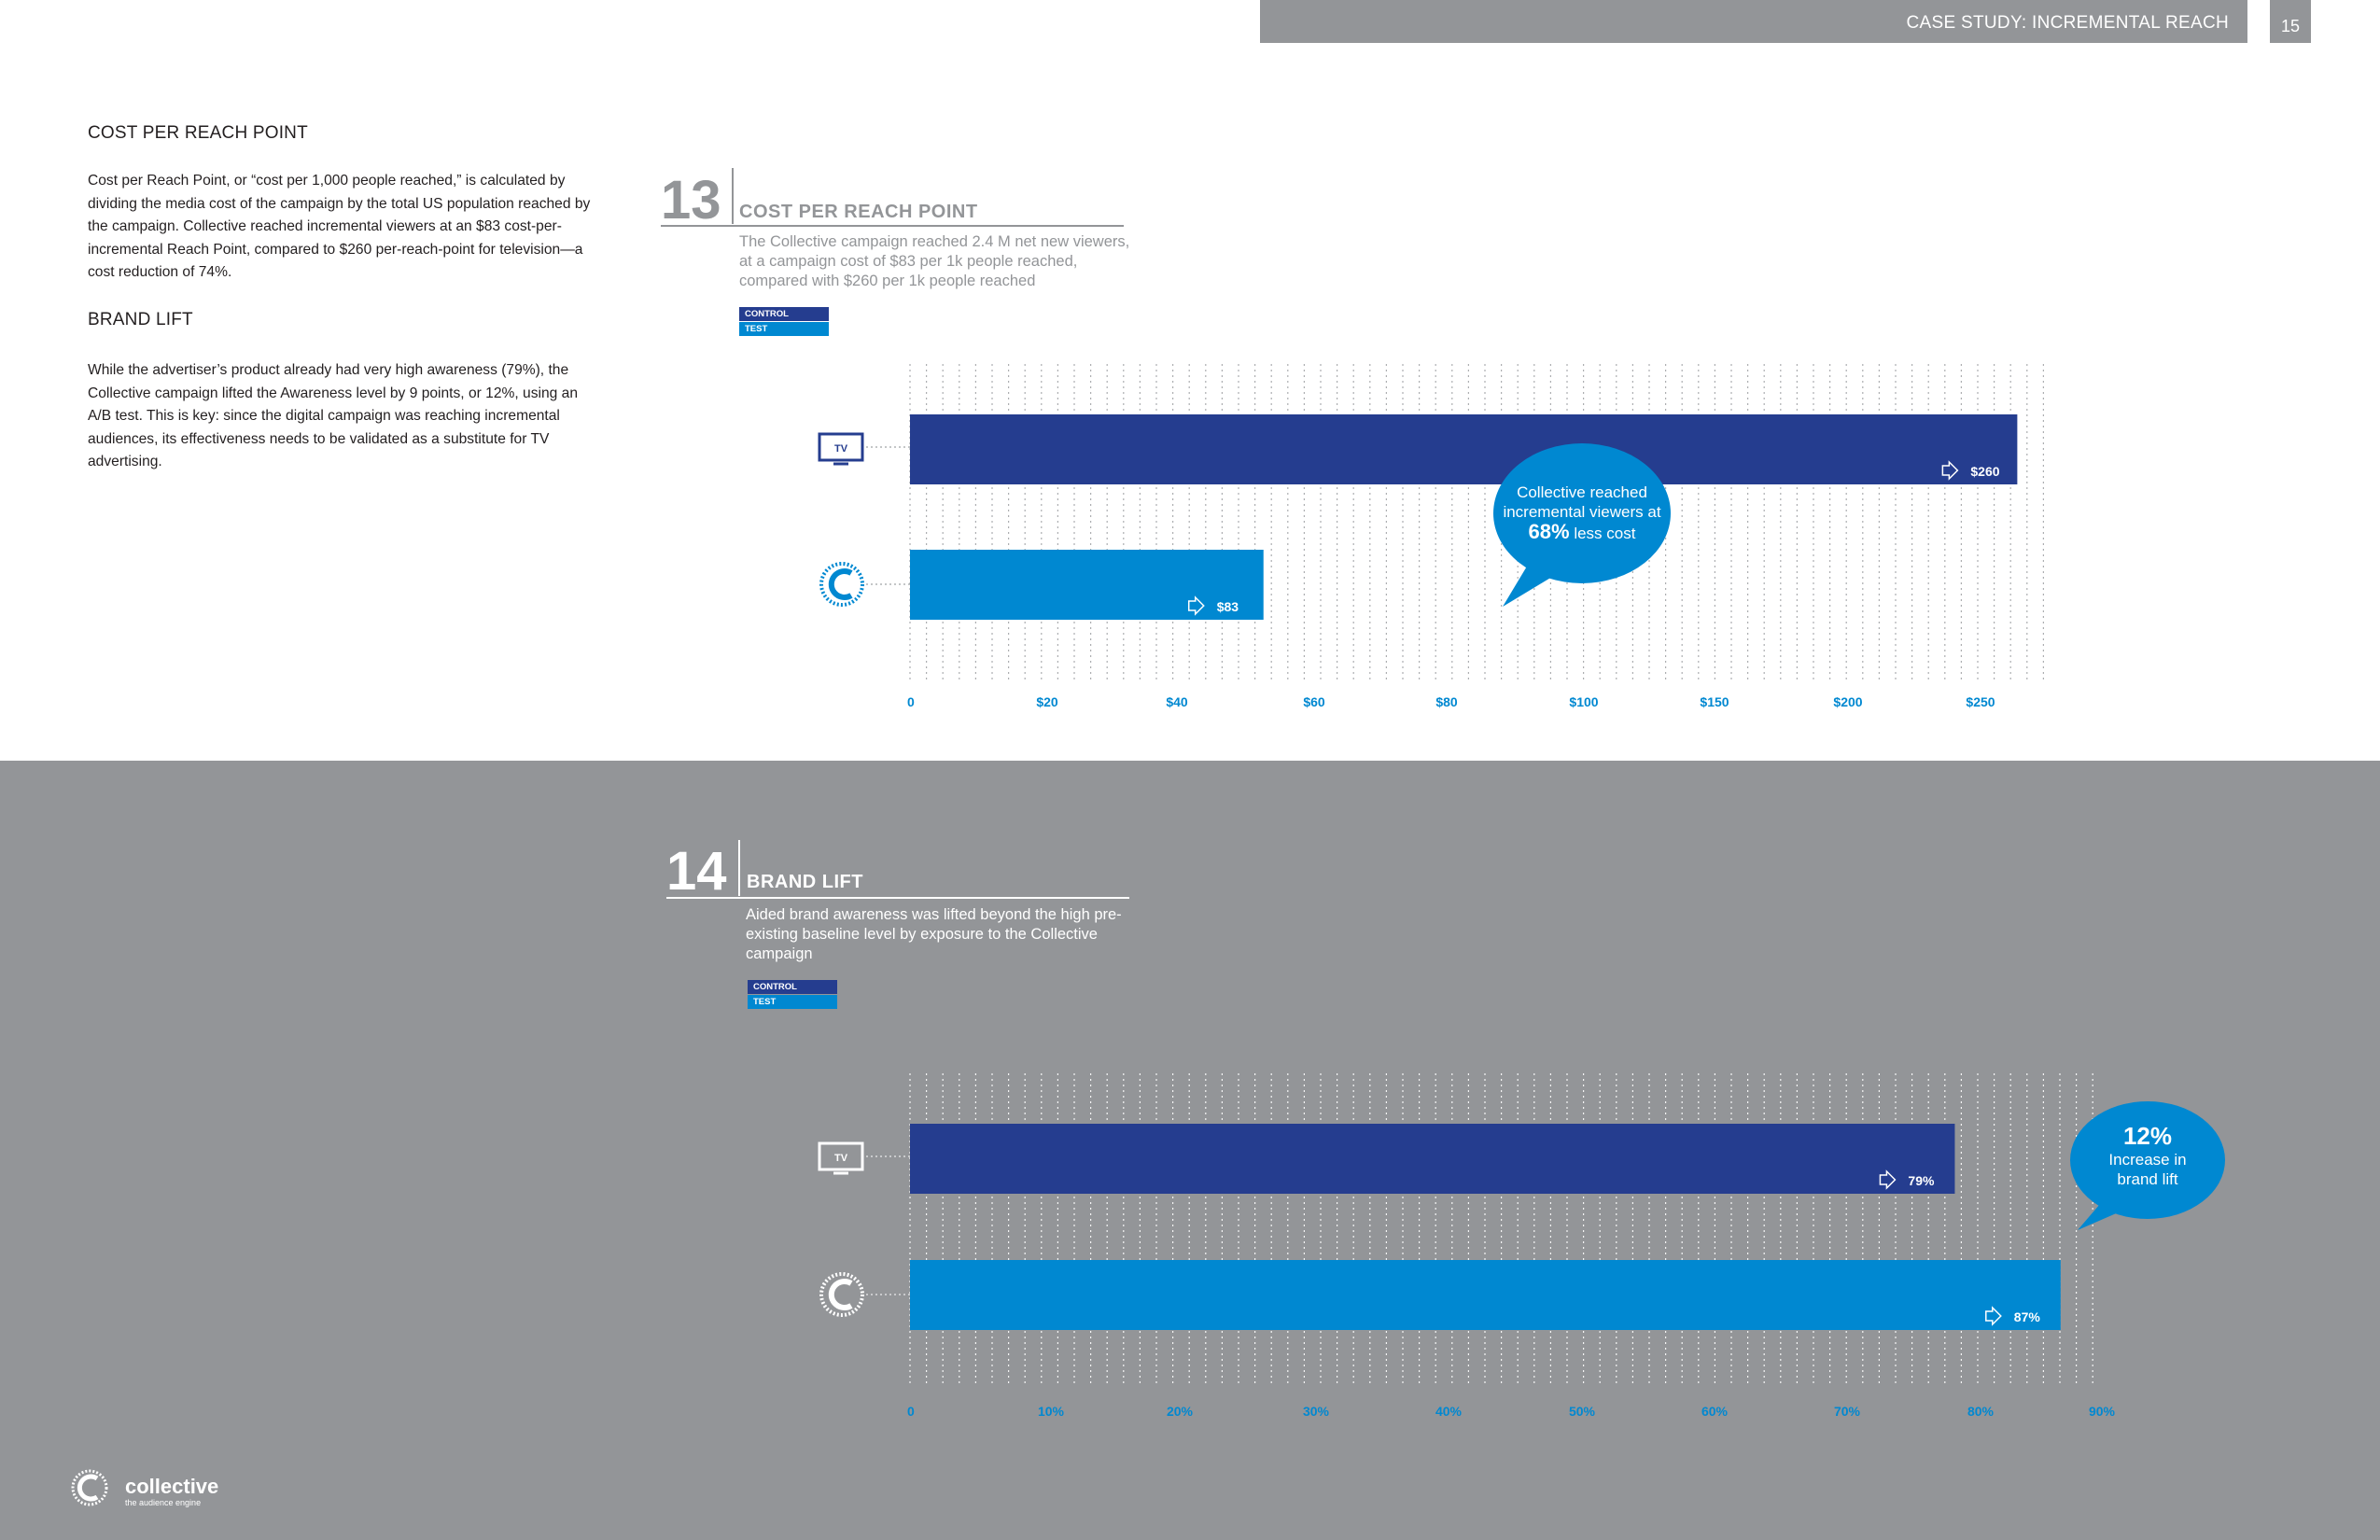 The image size is (2380, 1540). I want to click on header-bar: CASE STUDY: INCREMENTAL REACH, so click(1753, 21).